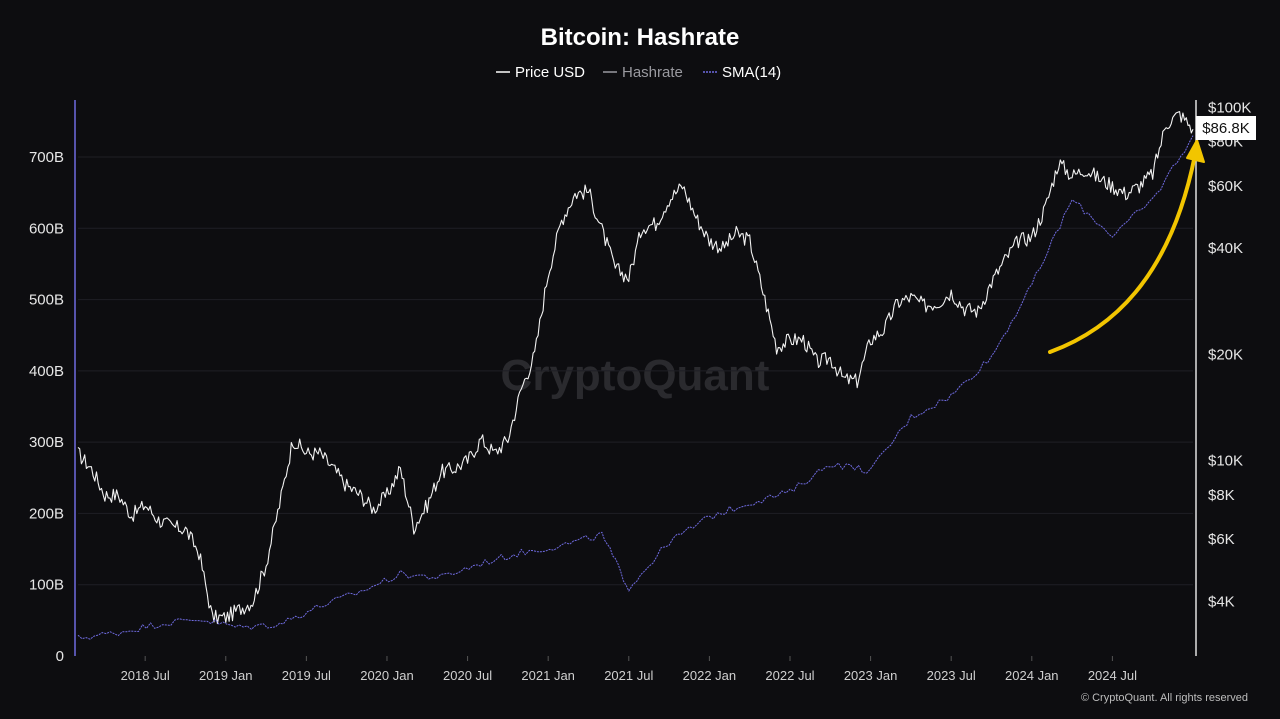  I want to click on y-right-tick-label: $10K, so click(1225, 461).